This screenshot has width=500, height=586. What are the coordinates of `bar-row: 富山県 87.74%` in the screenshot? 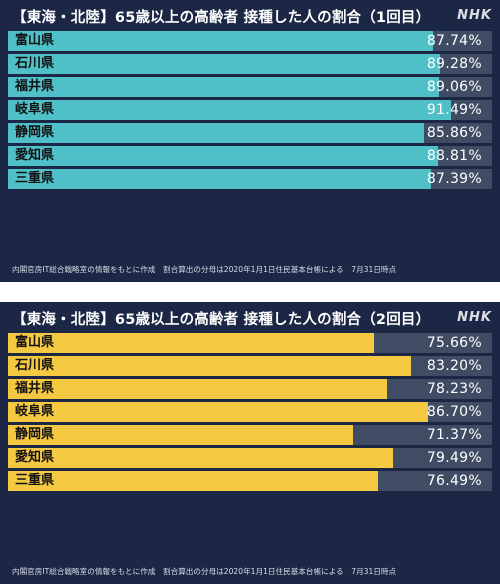 It's located at (250, 41).